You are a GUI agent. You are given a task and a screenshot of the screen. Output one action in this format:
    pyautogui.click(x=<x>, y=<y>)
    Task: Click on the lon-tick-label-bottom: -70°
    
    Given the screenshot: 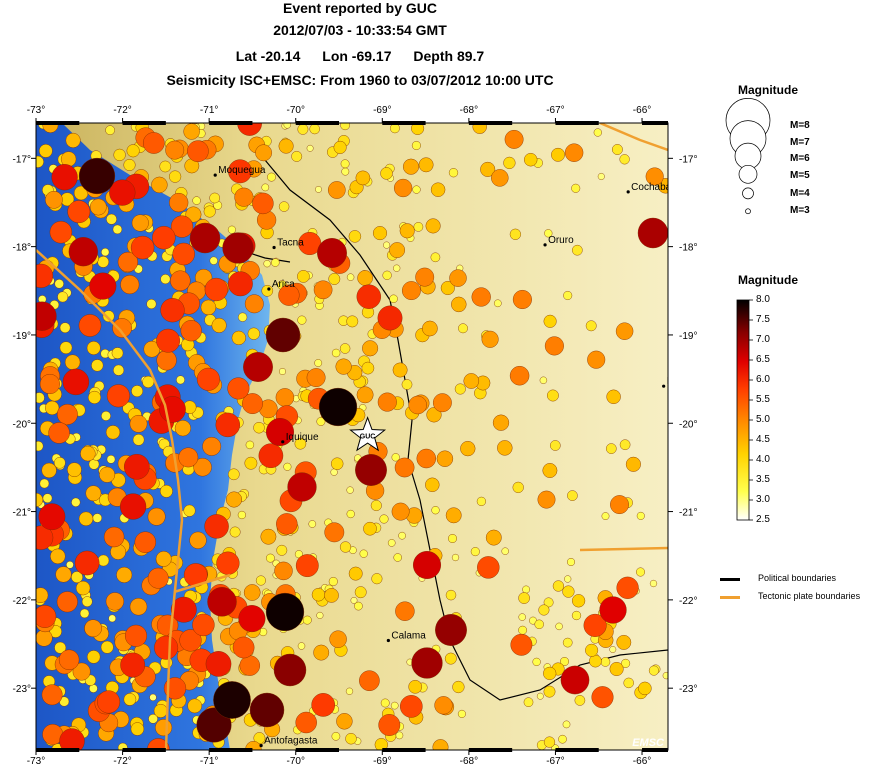 What is the action you would take?
    pyautogui.click(x=295, y=761)
    